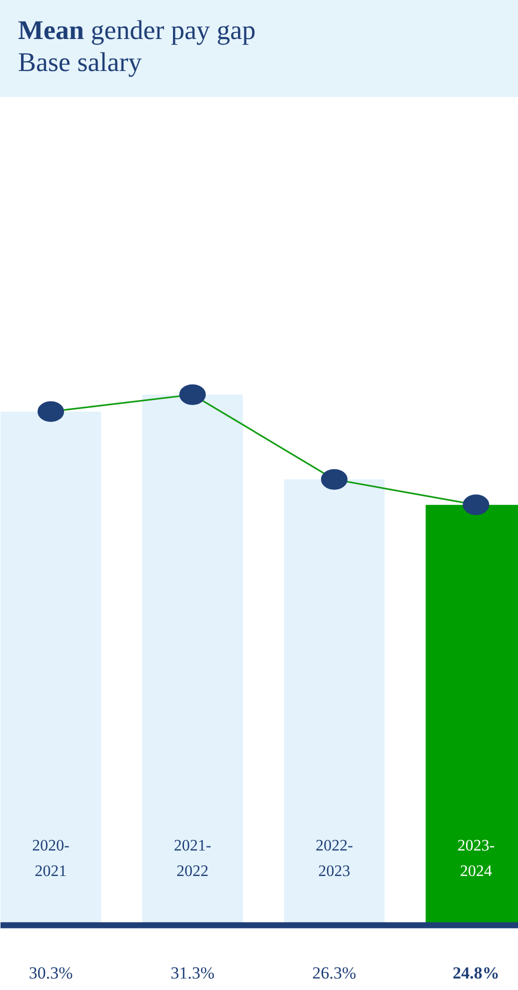  What do you see at coordinates (476, 972) in the screenshot?
I see `data-label: 24.8%` at bounding box center [476, 972].